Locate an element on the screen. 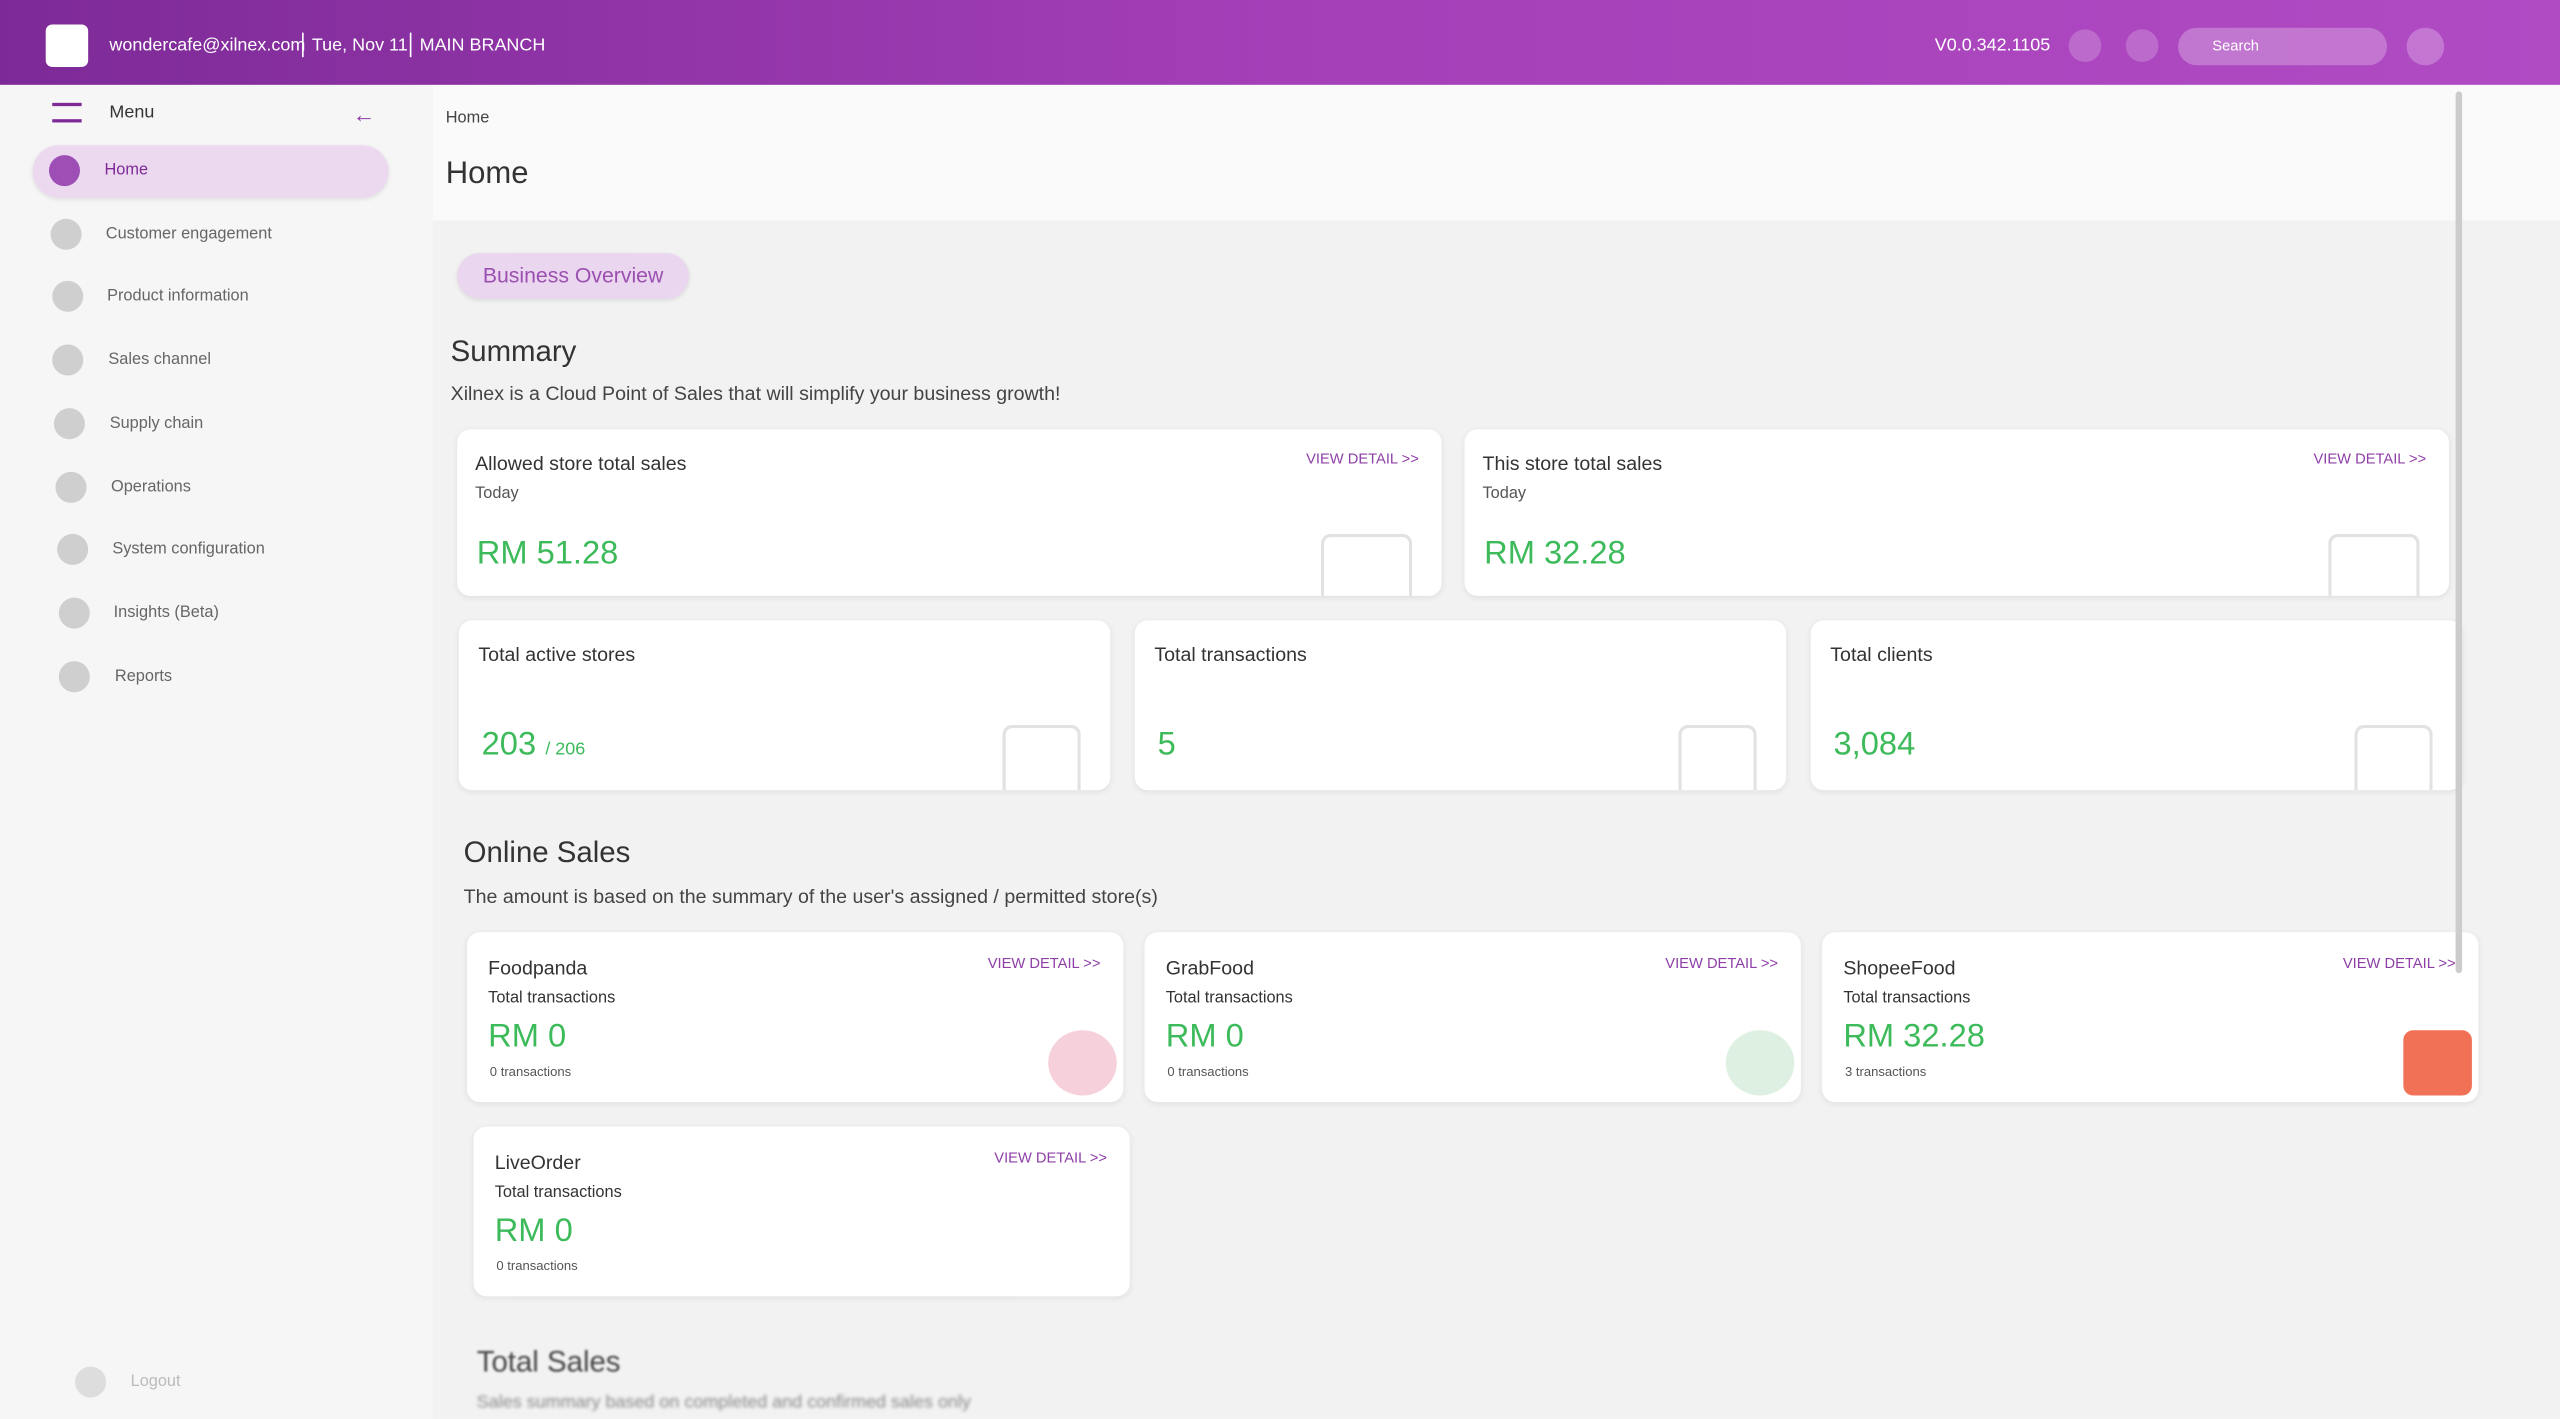  more-menu is located at coordinates (2425, 46).